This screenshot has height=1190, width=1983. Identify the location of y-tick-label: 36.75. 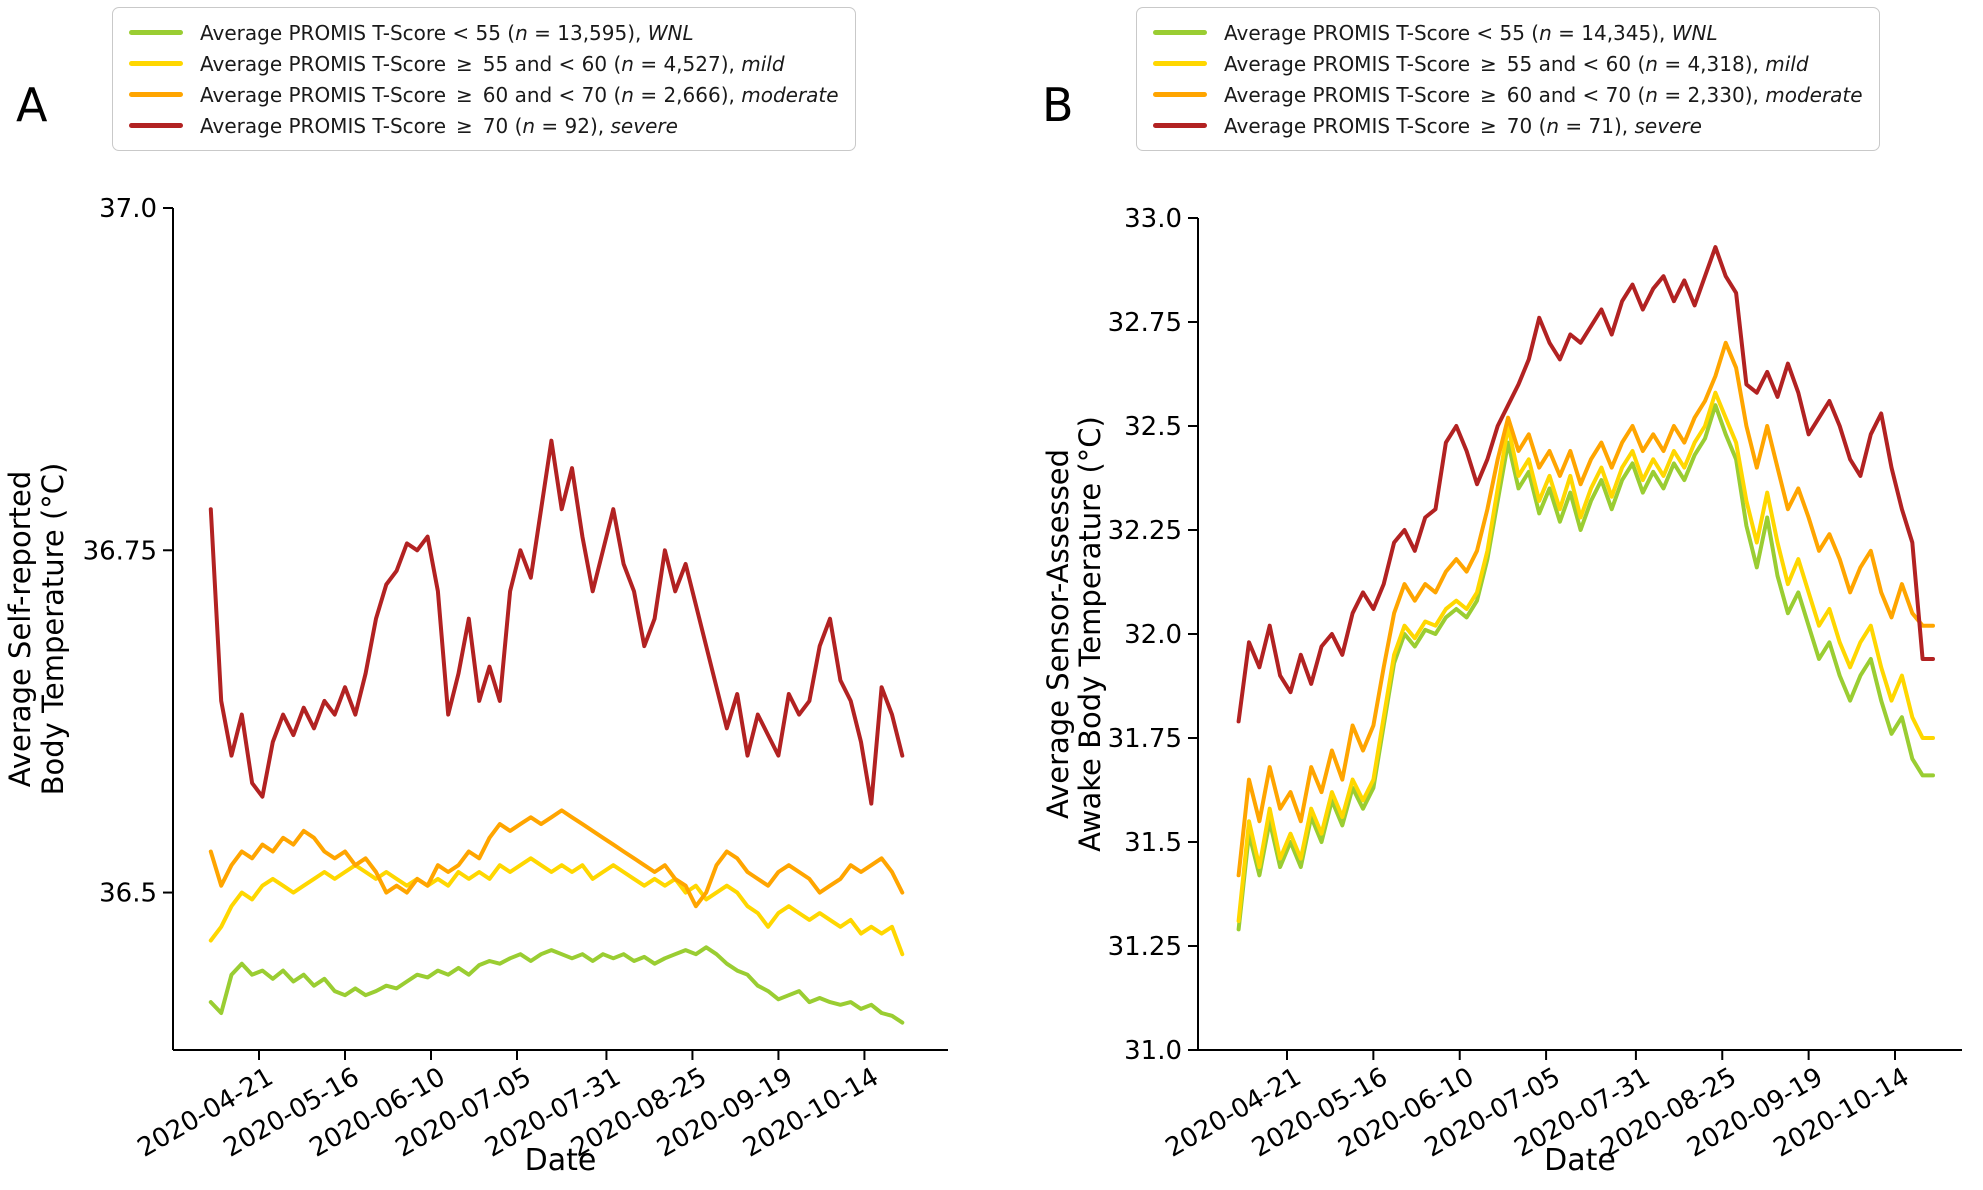
(120, 551).